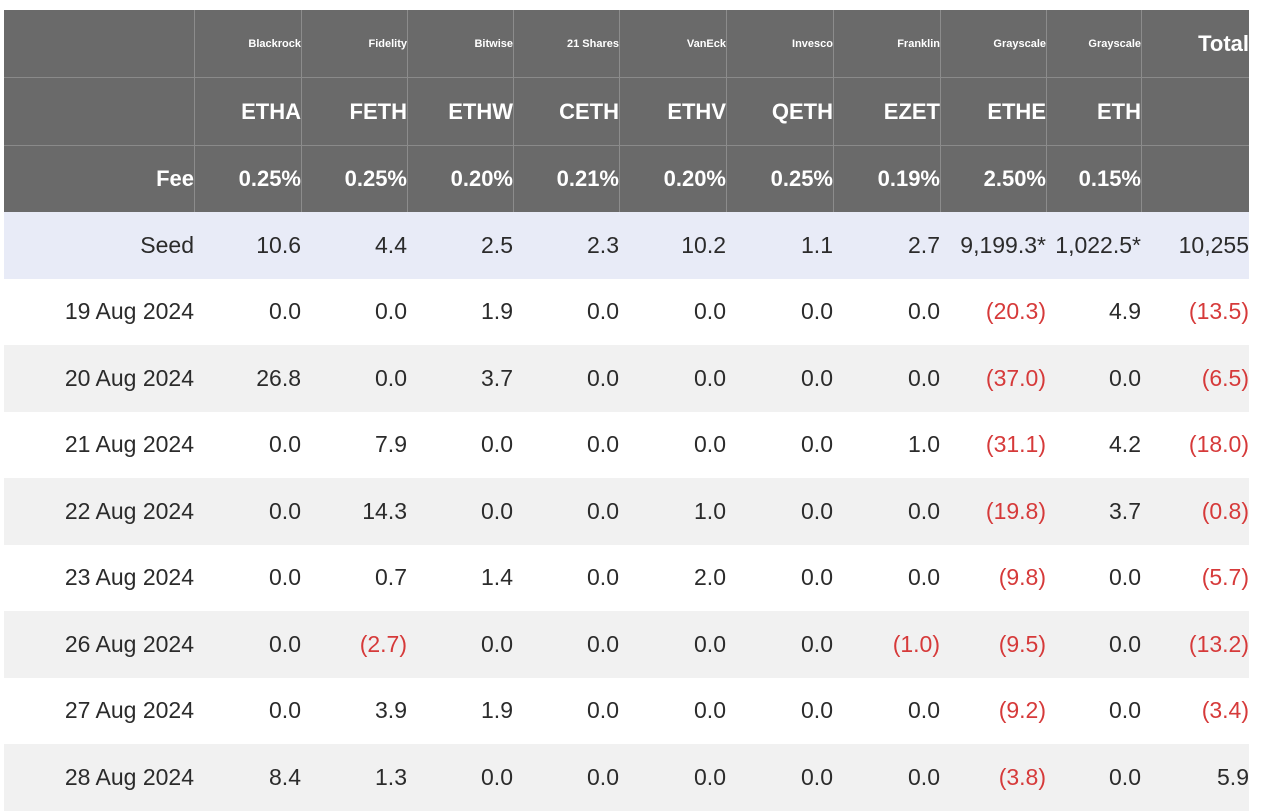 Image resolution: width=1282 pixels, height=811 pixels. I want to click on row-date-label: 22 Aug 2024, so click(99, 511).